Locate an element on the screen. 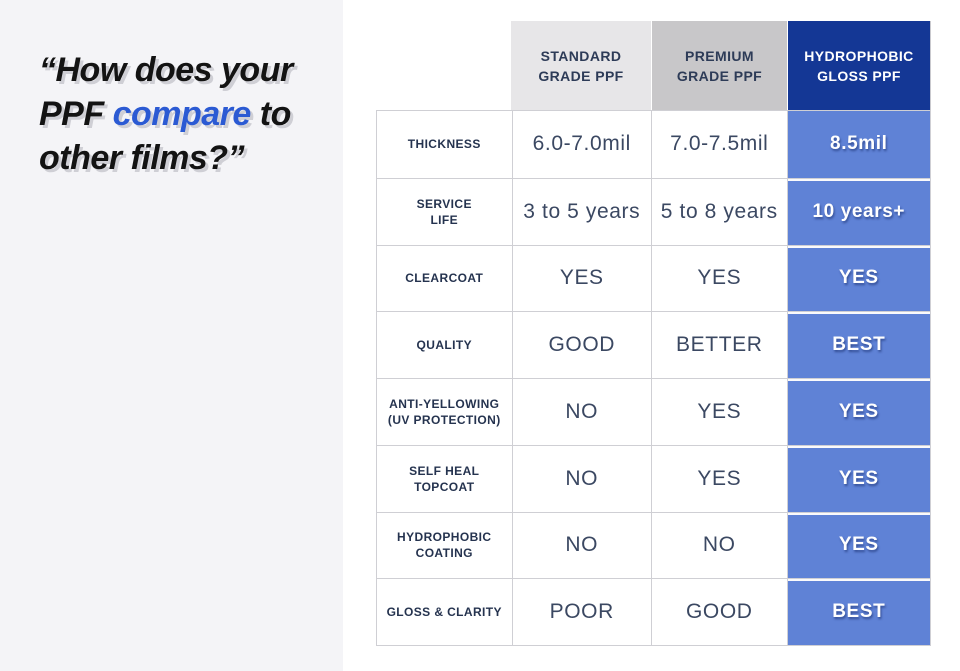 The image size is (960, 671). table-row-clearcoat: CLEARCOAT YES YES YES is located at coordinates (654, 278).